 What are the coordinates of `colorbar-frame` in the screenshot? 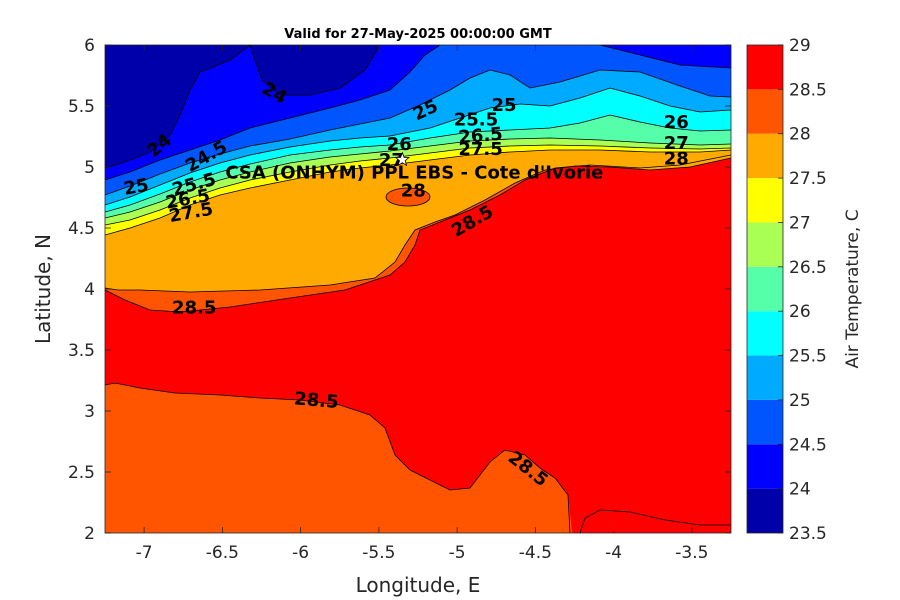 It's located at (765, 289).